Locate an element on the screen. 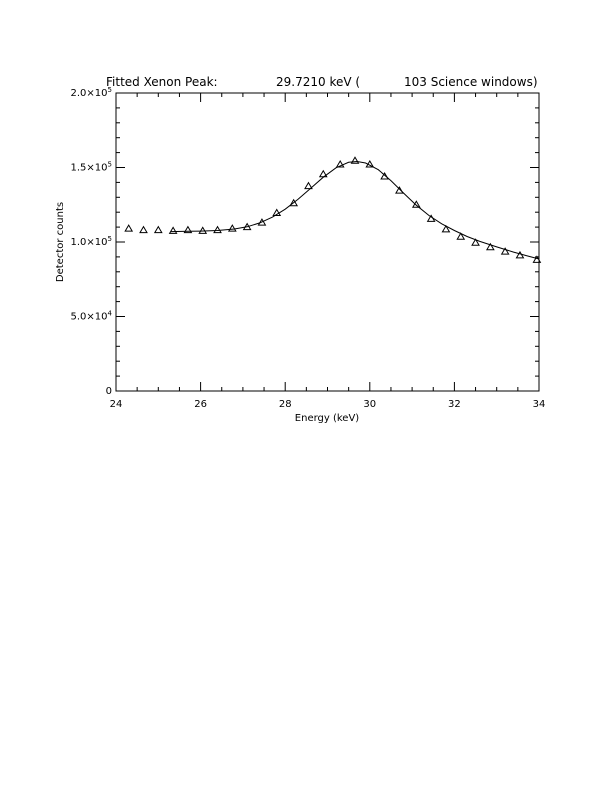 This screenshot has width=612, height=792. x-tick-label: 26 is located at coordinates (200, 404).